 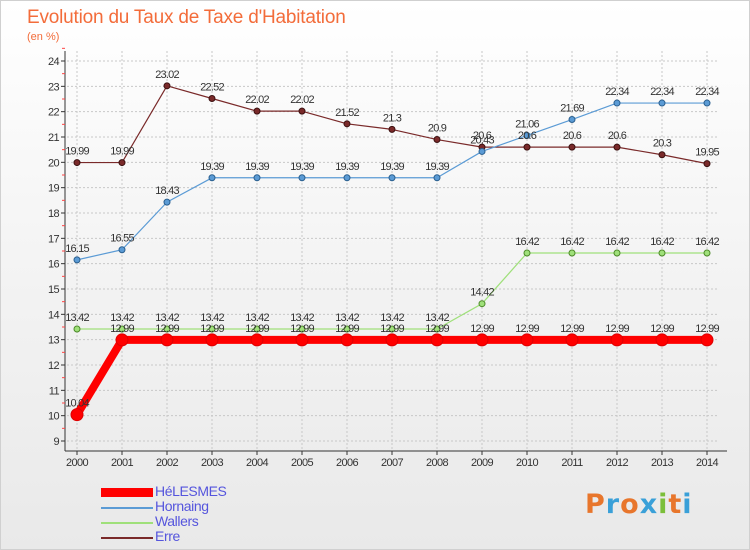 What do you see at coordinates (482, 293) in the screenshot?
I see `data-label: 14.42` at bounding box center [482, 293].